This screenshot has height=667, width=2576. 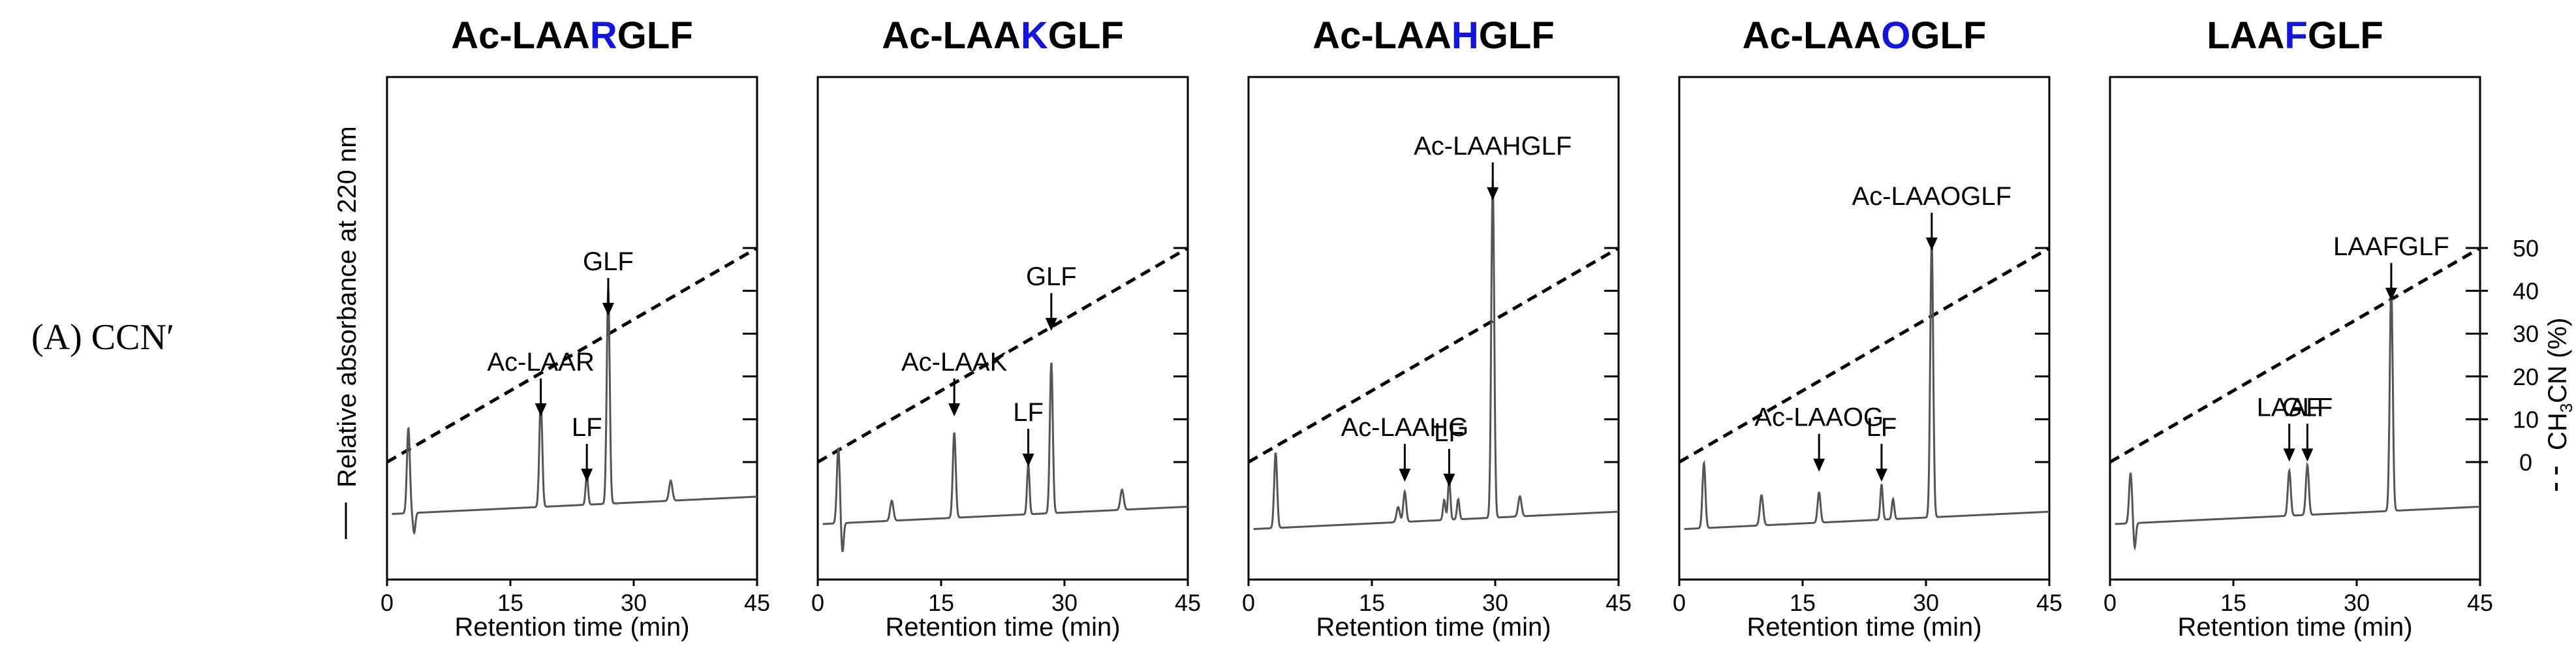 What do you see at coordinates (2526, 377) in the screenshot?
I see `right-axis-tick-label: 20` at bounding box center [2526, 377].